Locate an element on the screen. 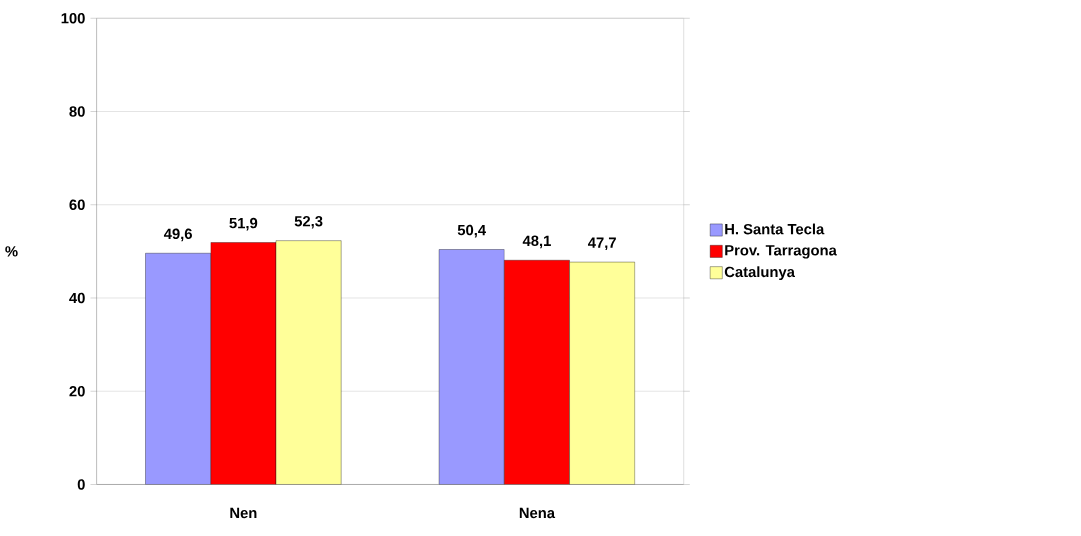 The width and height of the screenshot is (1081, 536). y-tick-label: 0 is located at coordinates (81, 484).